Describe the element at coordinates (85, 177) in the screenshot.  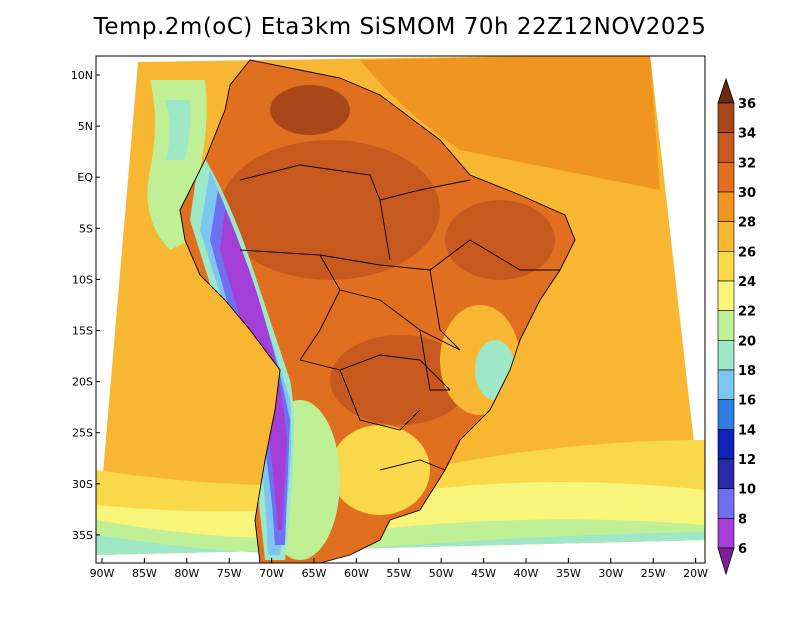
I see `lat-tick-label: EQ` at that location.